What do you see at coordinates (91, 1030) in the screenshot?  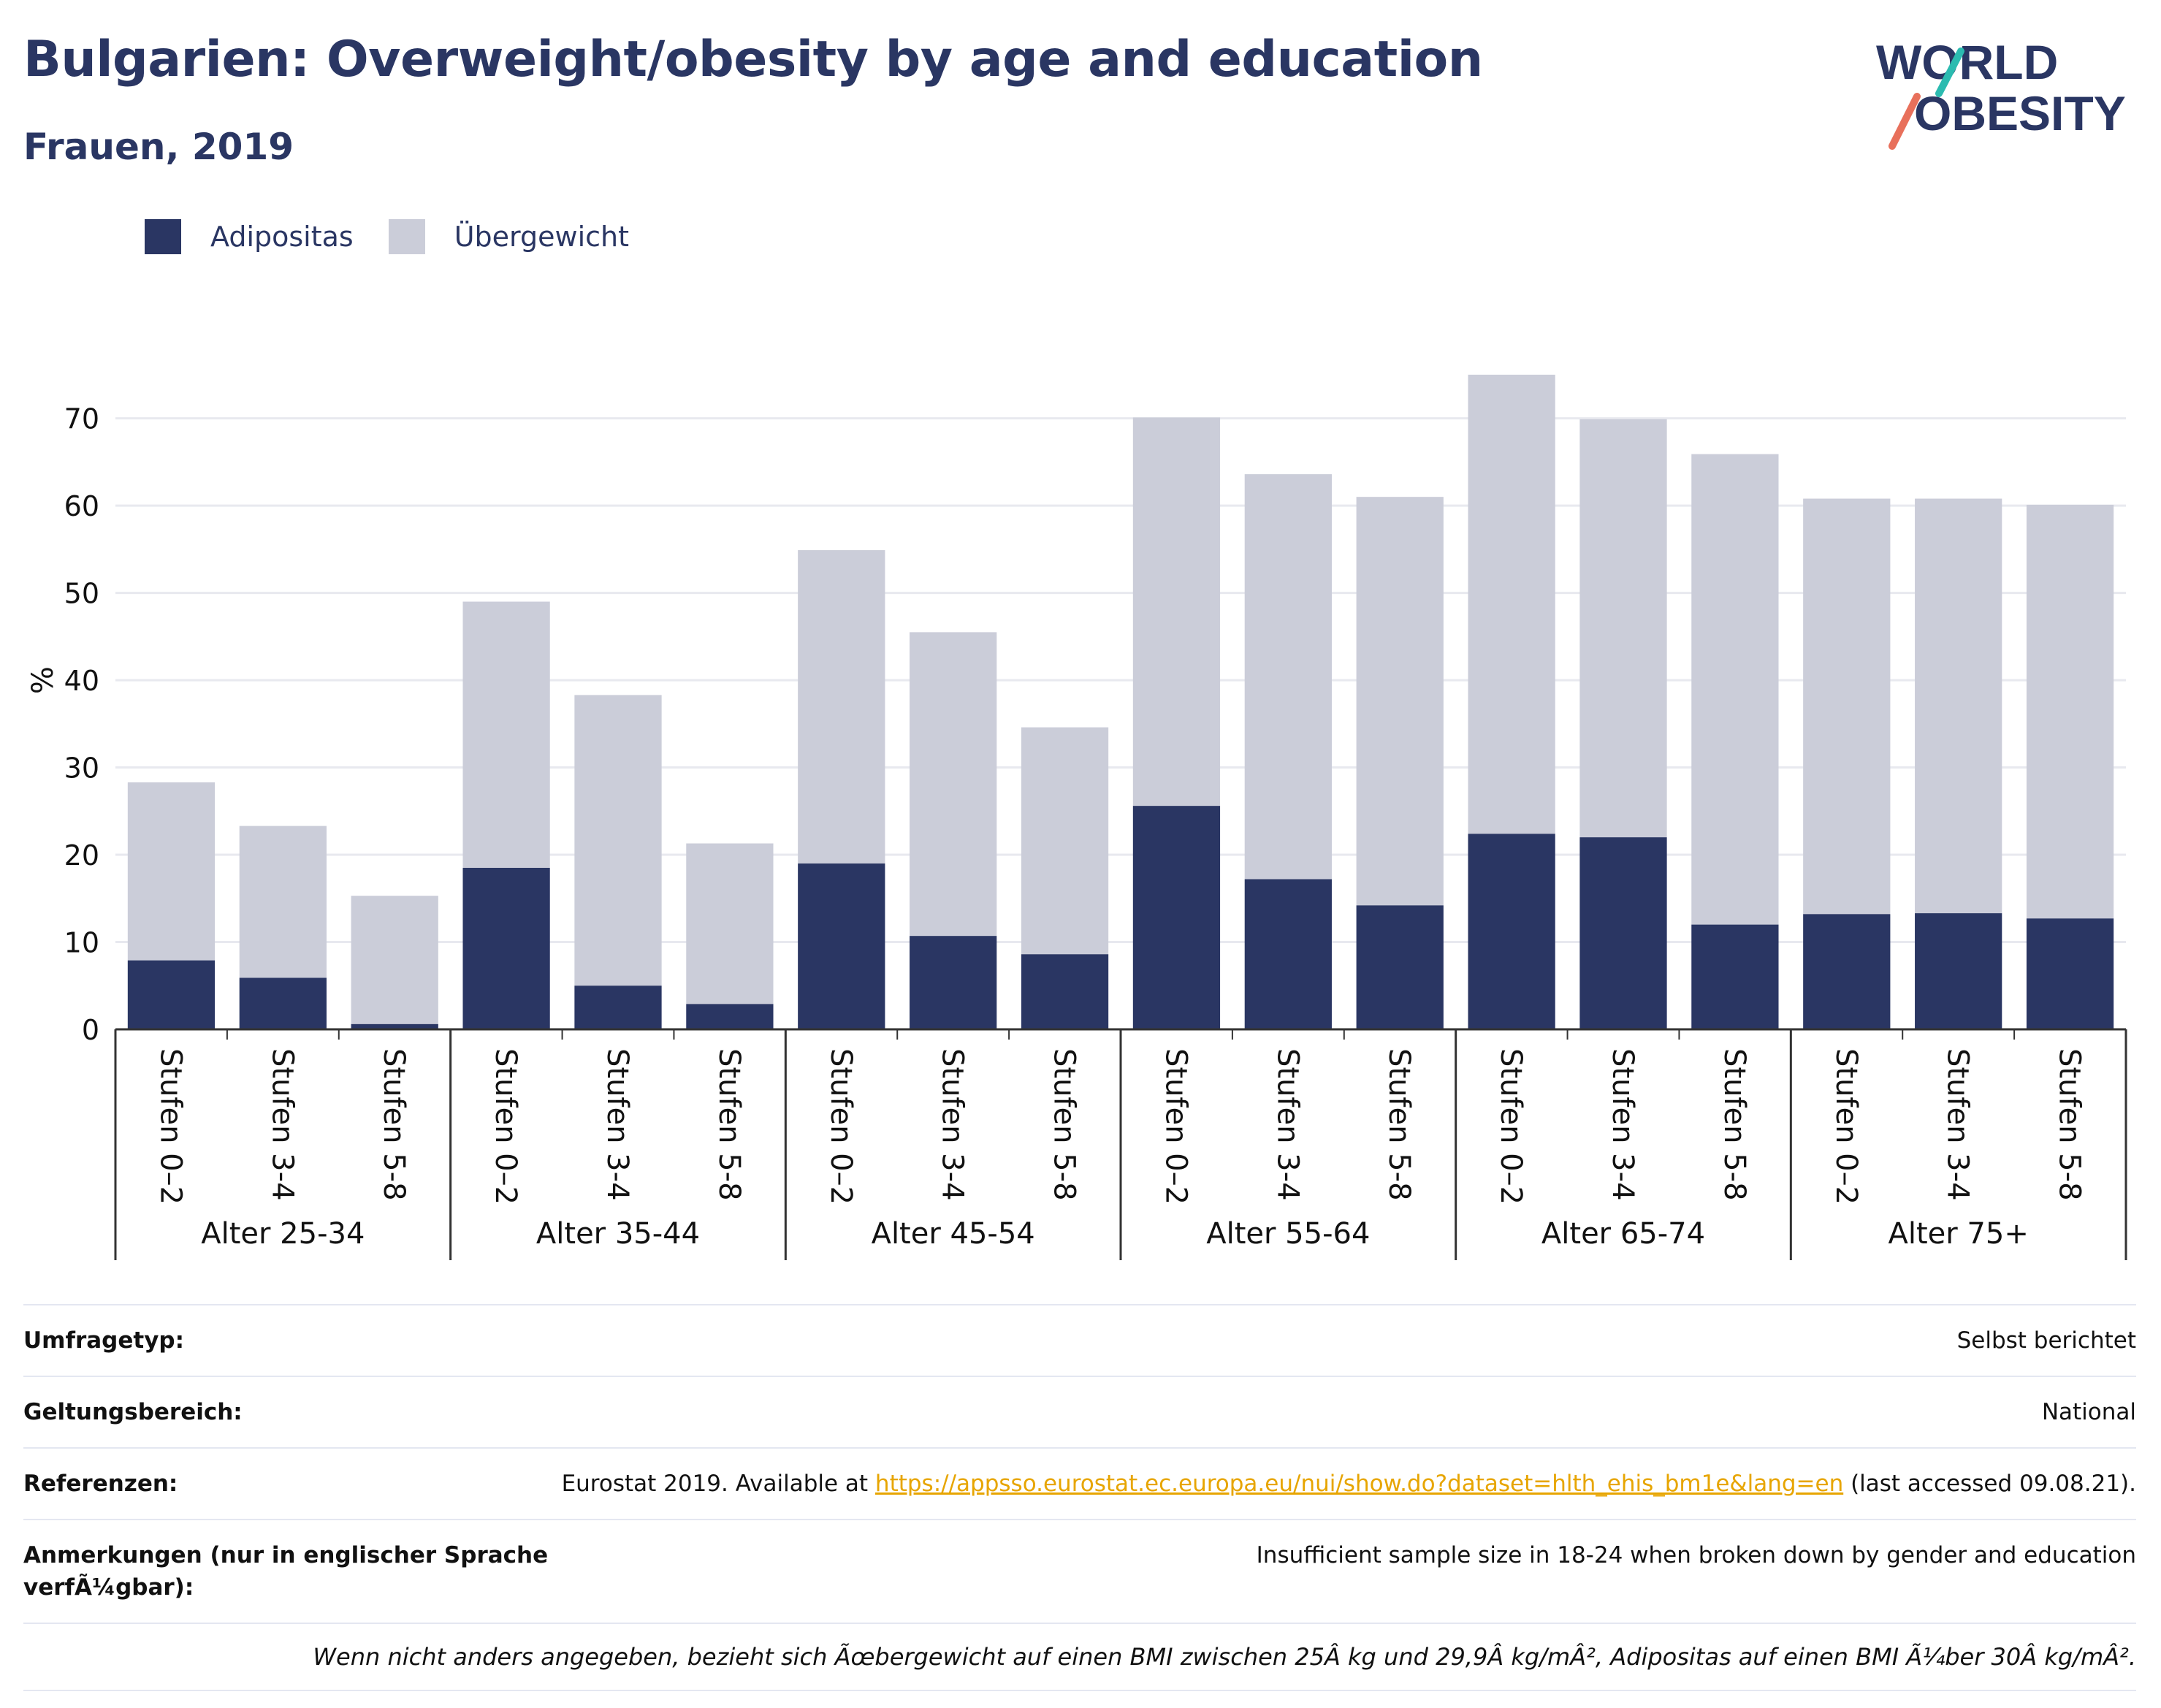 I see `y-tick-label: 0` at bounding box center [91, 1030].